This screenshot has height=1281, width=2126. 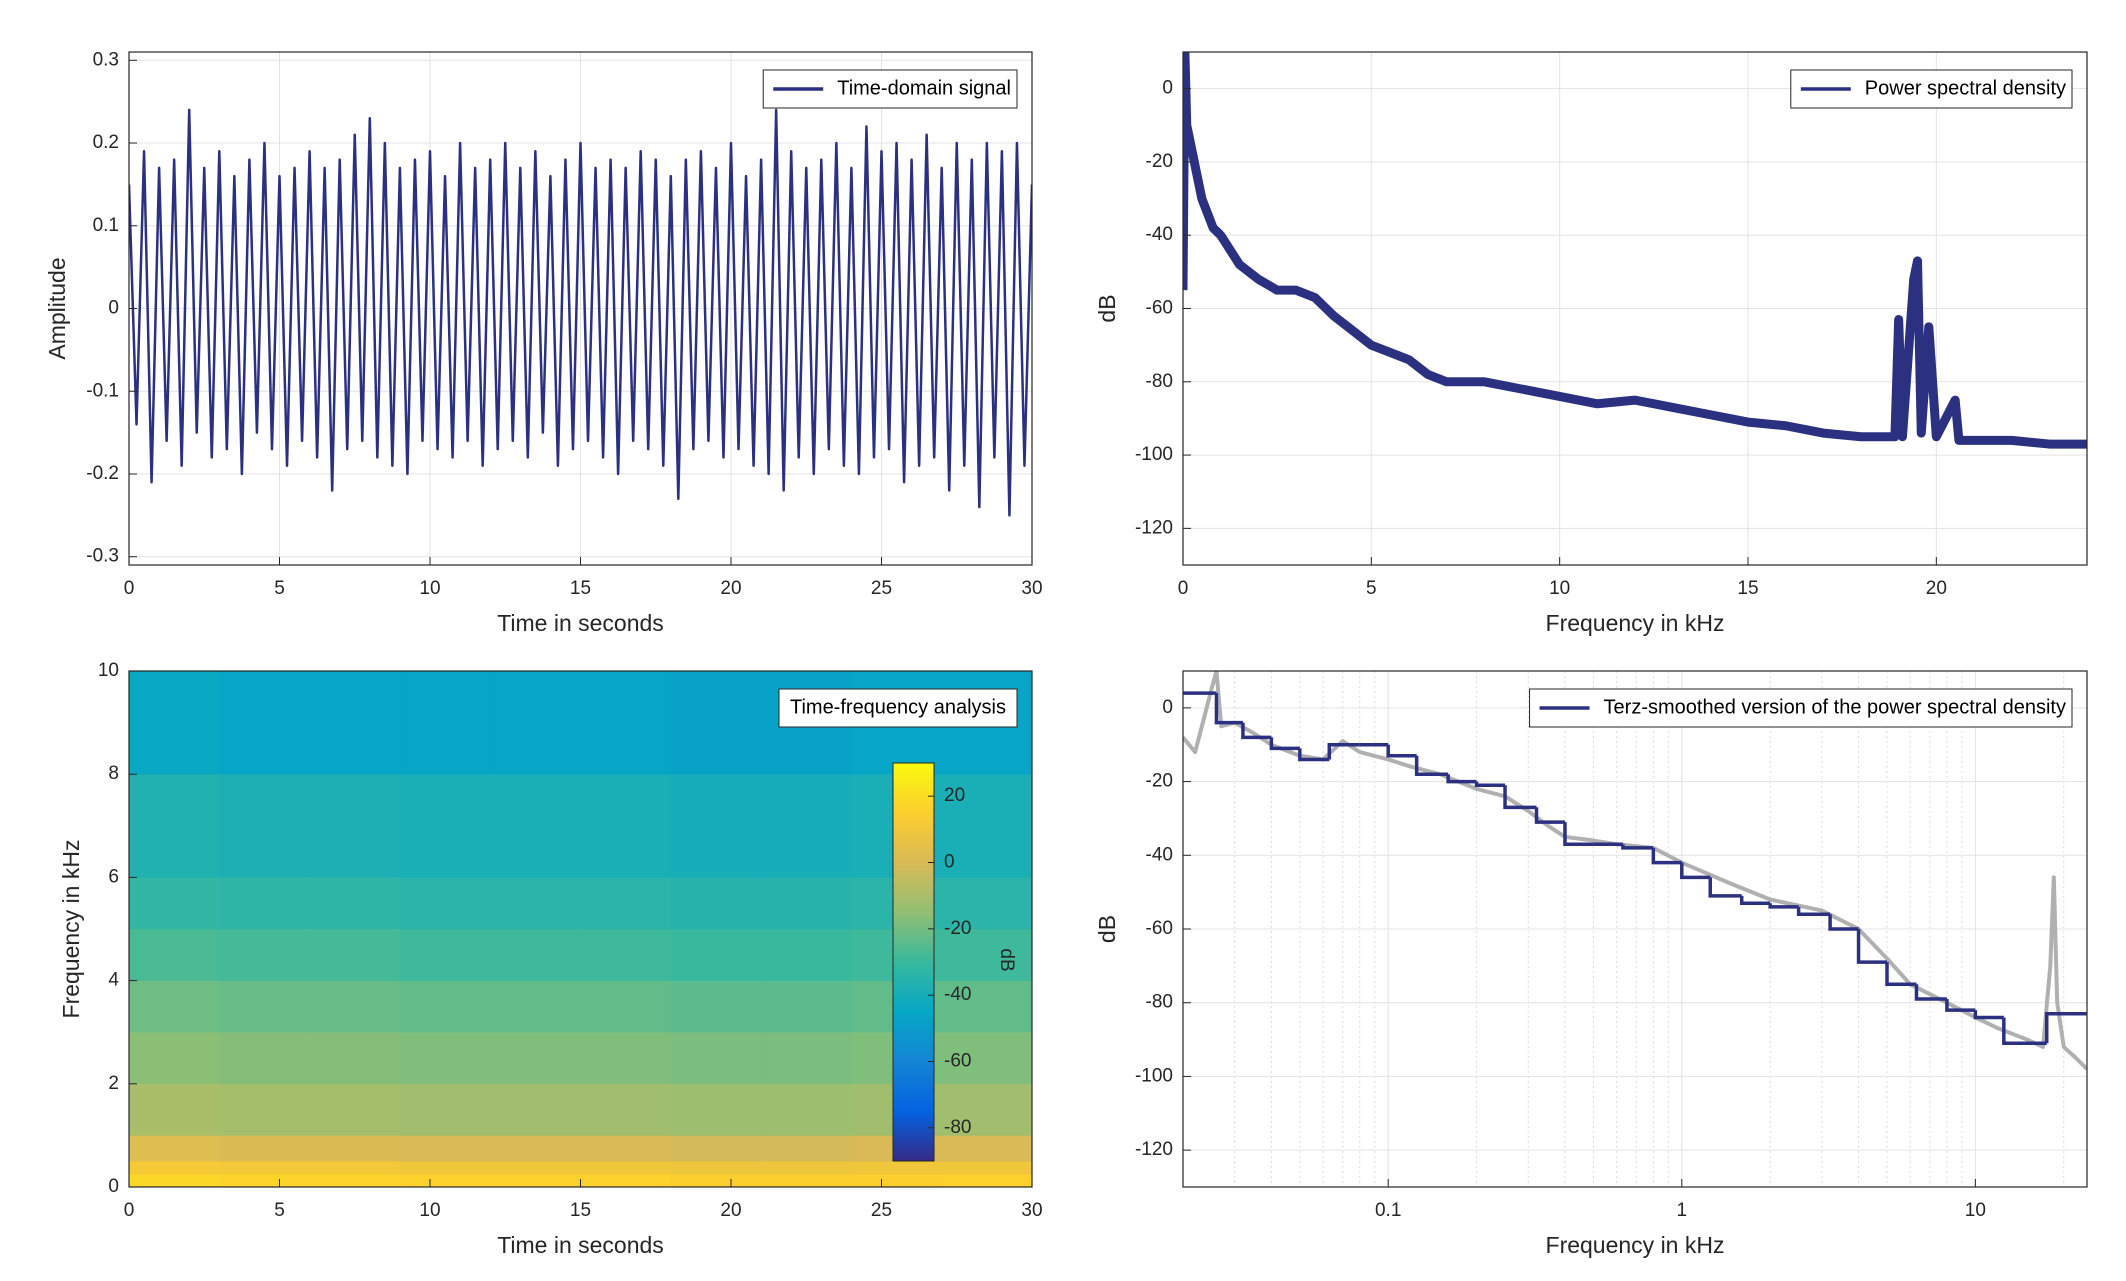 I want to click on legend: Time-frequency analysis, so click(x=898, y=708).